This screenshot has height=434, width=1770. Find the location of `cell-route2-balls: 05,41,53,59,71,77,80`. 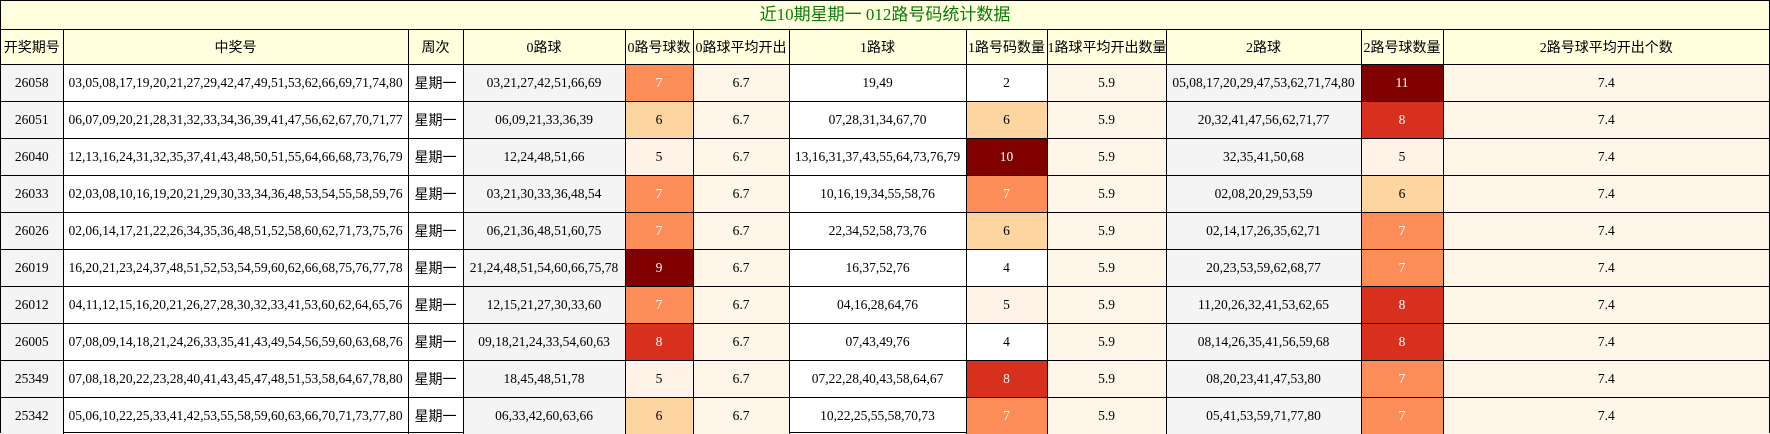

cell-route2-balls: 05,41,53,59,71,77,80 is located at coordinates (1263, 416).